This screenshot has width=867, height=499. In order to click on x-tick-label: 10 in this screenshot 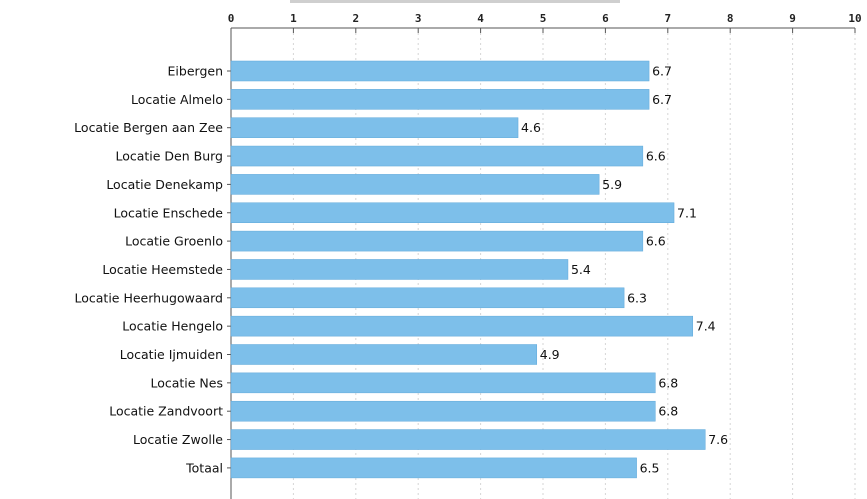, I will do `click(854, 18)`.